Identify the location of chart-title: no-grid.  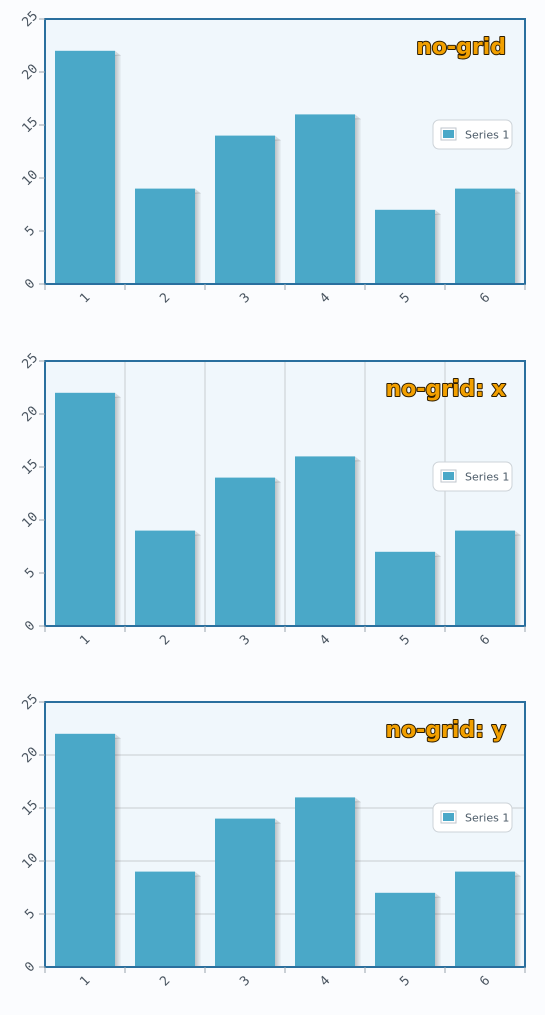
(461, 47).